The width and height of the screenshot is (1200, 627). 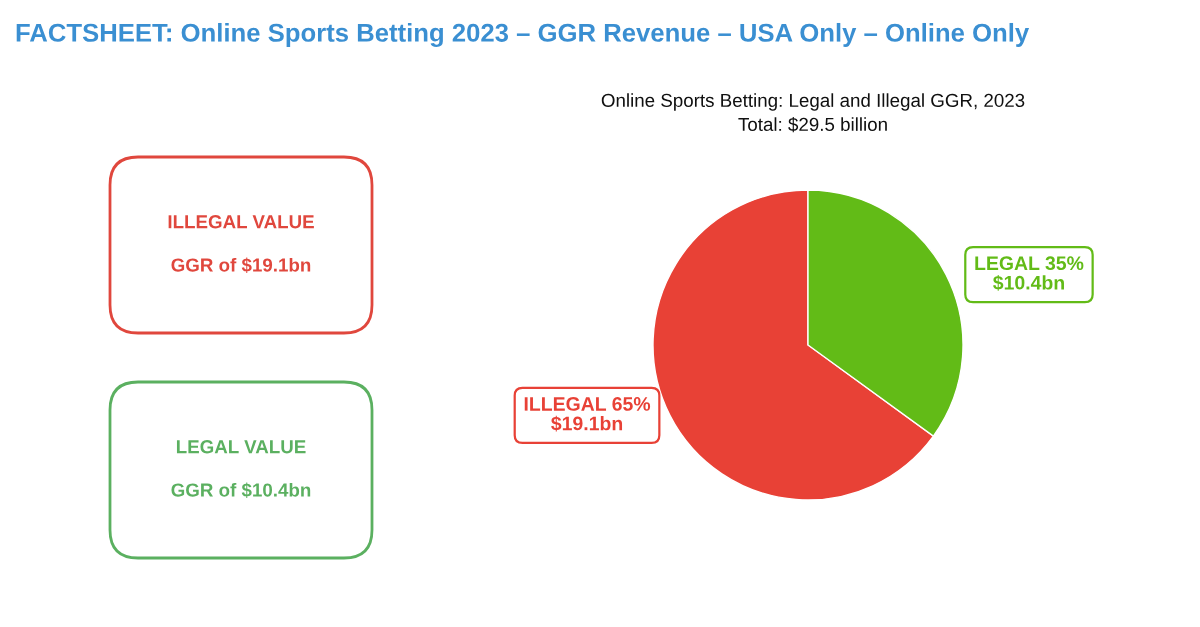 I want to click on text: ILLEGAL VALUE GGR of $19.1bn, so click(x=241, y=244).